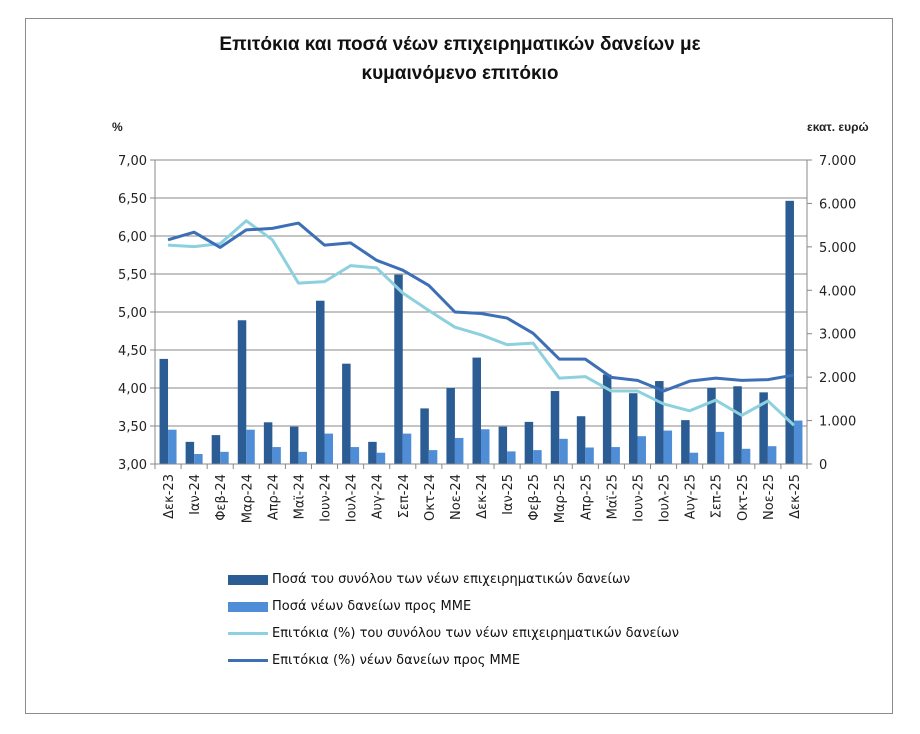  Describe the element at coordinates (132, 199) in the screenshot. I see `y-left-tick-label: 6,50` at that location.